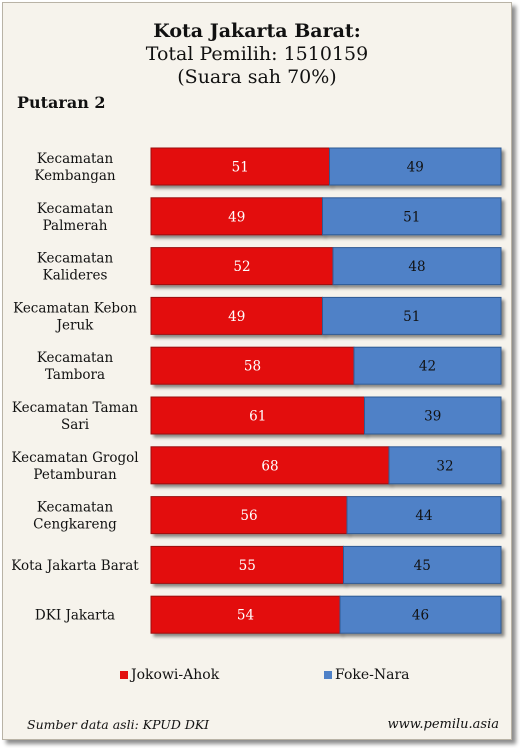 The image size is (520, 748). Describe the element at coordinates (75, 167) in the screenshot. I see `category-label-kecamatan-kembangan: Kecamatan Kembangan` at that location.